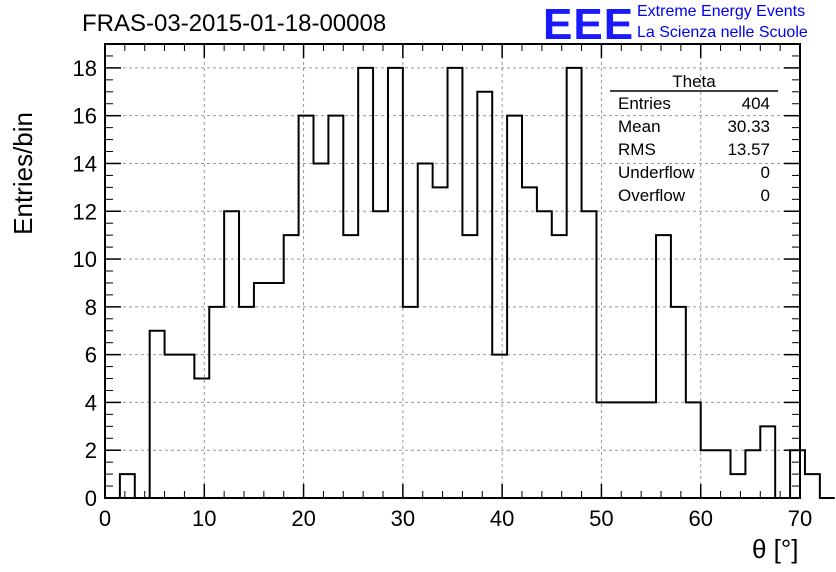  What do you see at coordinates (721, 11) in the screenshot?
I see `logo-line-1: Extreme Energy Events` at bounding box center [721, 11].